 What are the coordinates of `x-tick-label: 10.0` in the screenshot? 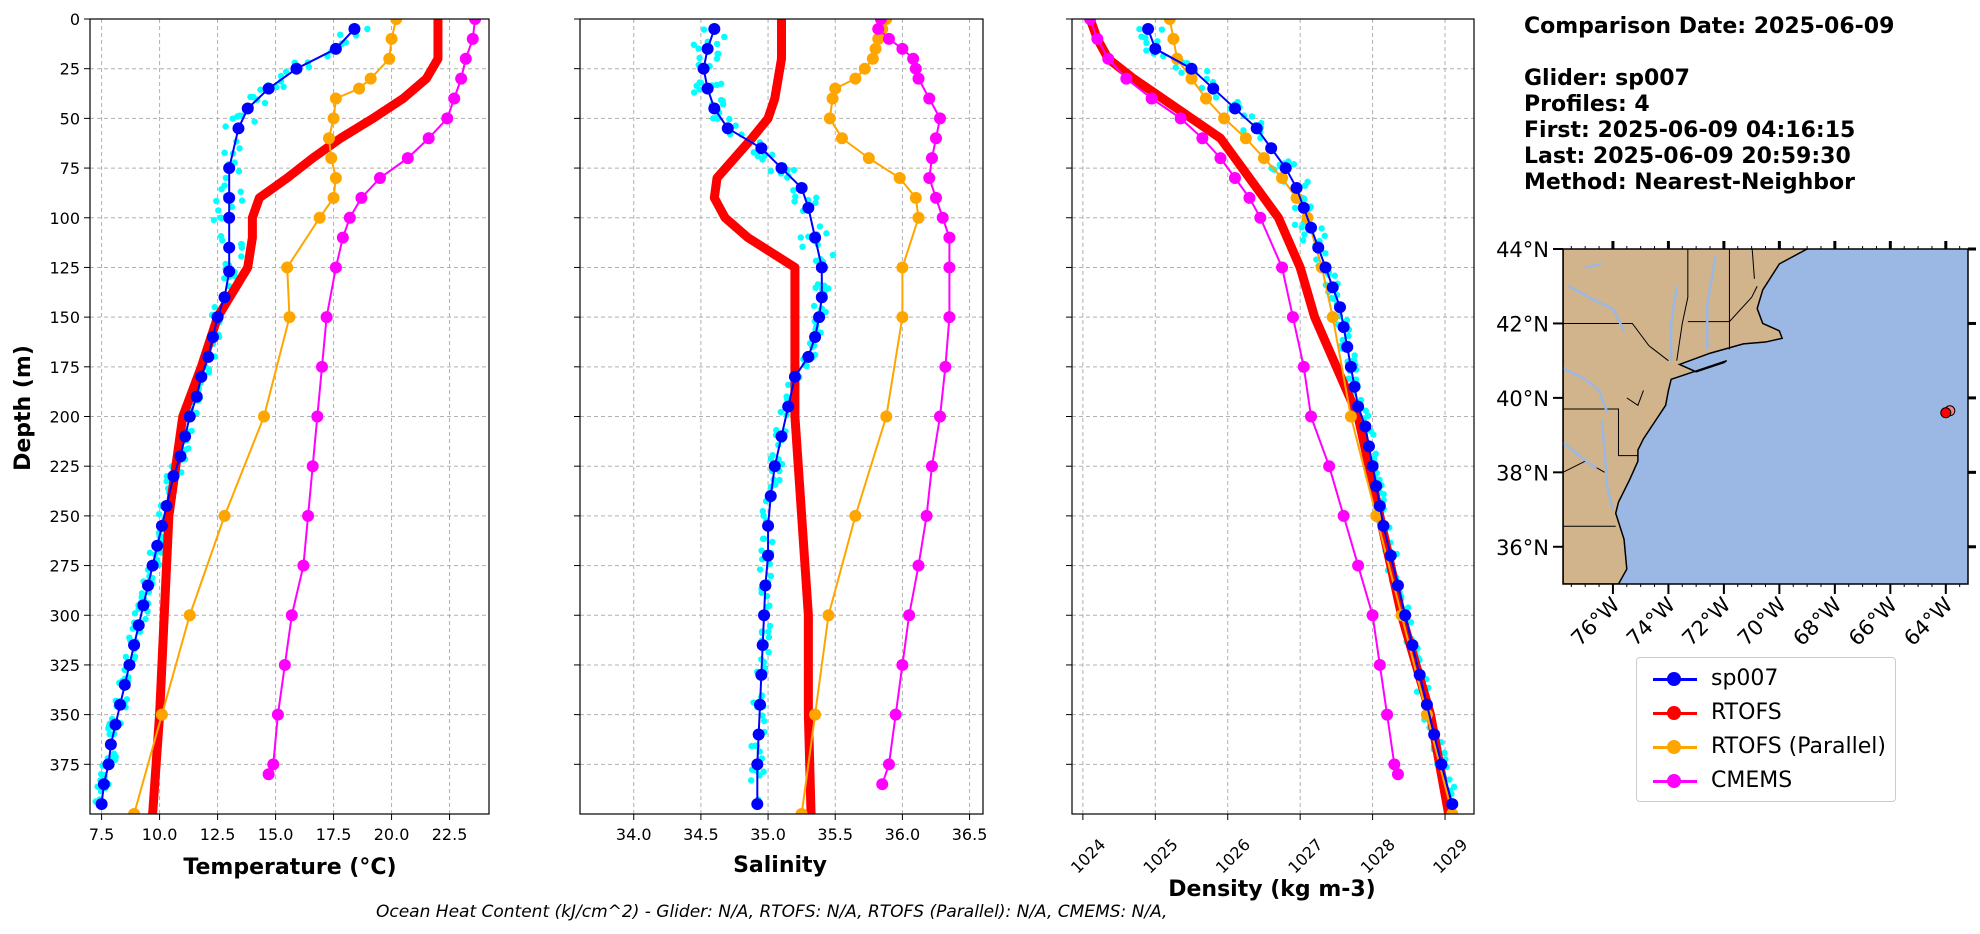 It's located at (160, 834).